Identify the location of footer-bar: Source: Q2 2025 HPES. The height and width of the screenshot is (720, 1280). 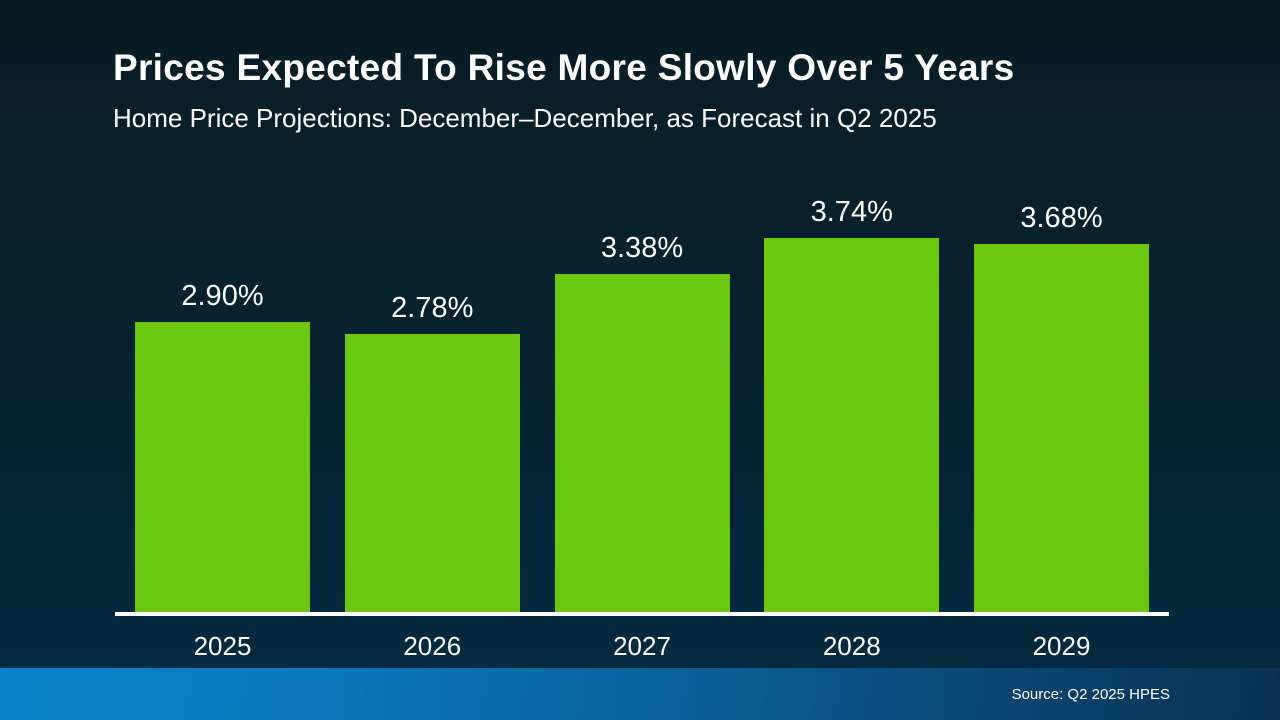
(640, 694).